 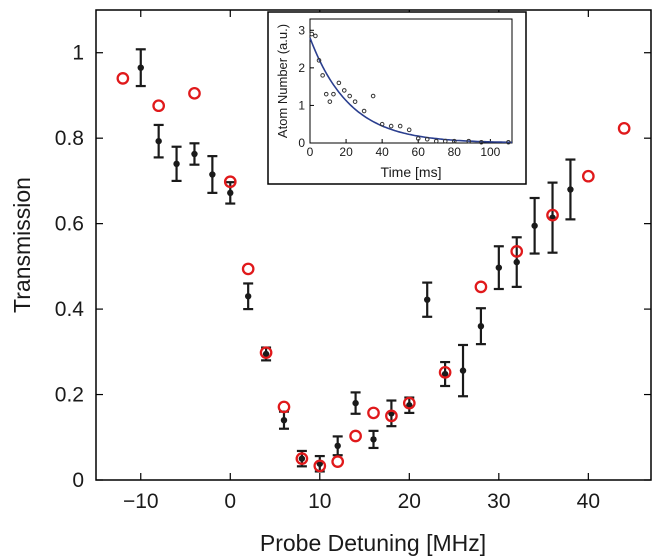 I want to click on main-y-axis-label: Transmission, so click(x=22, y=245).